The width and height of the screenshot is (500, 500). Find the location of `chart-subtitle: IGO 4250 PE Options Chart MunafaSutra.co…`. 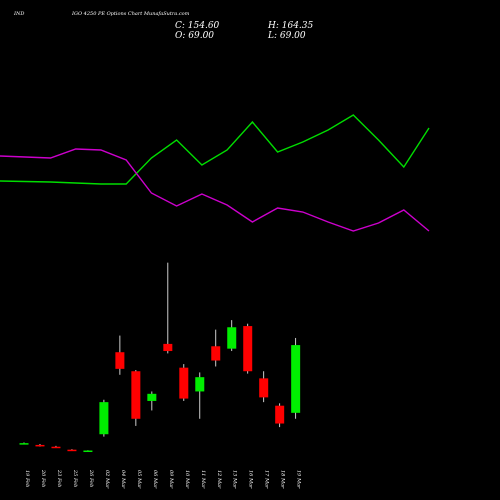

chart-subtitle: IGO 4250 PE Options Chart MunafaSutra.co… is located at coordinates (130, 14).